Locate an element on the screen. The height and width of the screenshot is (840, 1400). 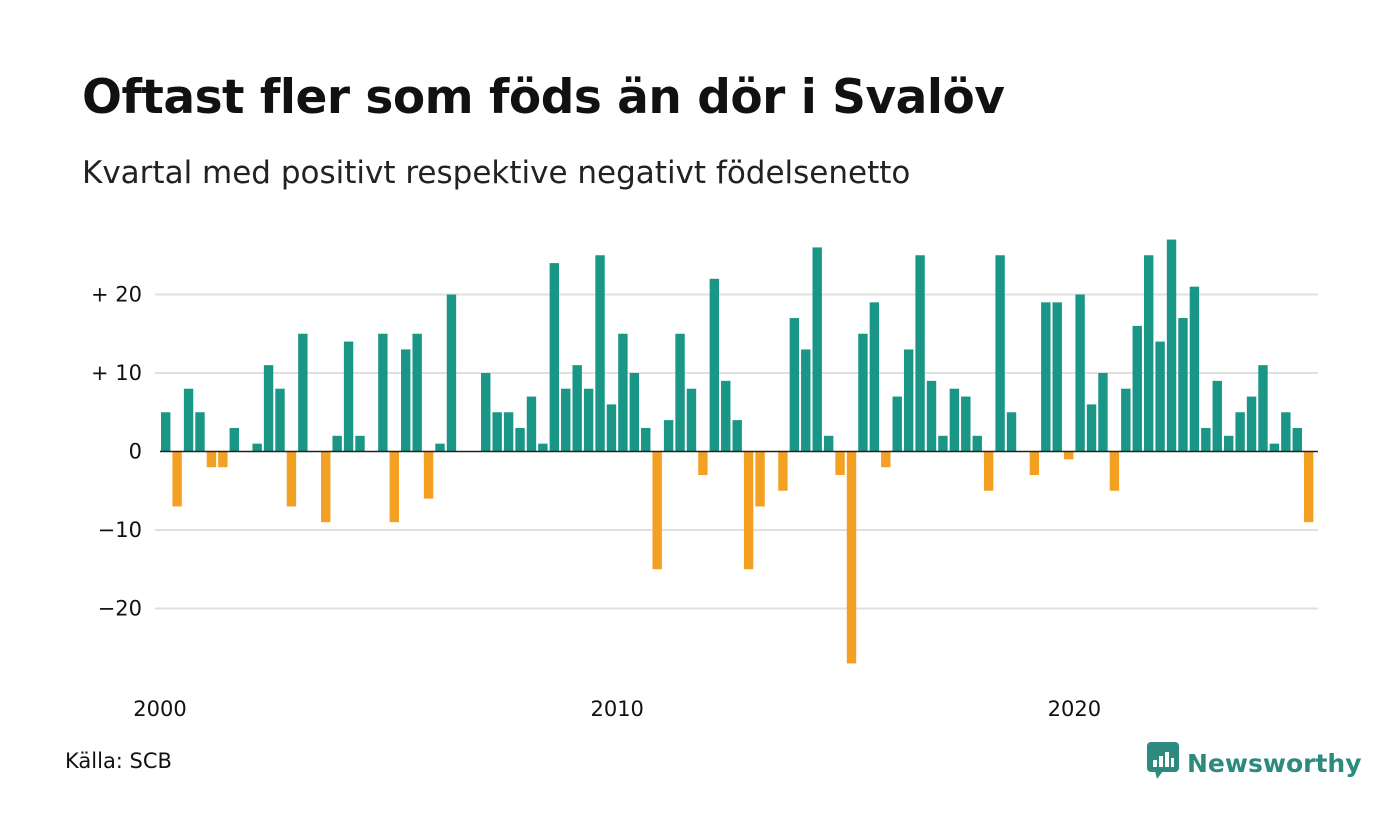
y-tick-label: −20 is located at coordinates (120, 609).